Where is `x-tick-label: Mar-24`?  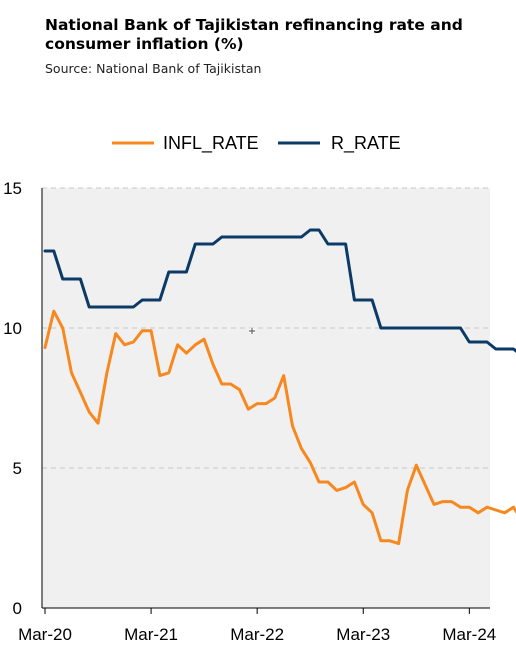 x-tick-label: Mar-24 is located at coordinates (469, 634).